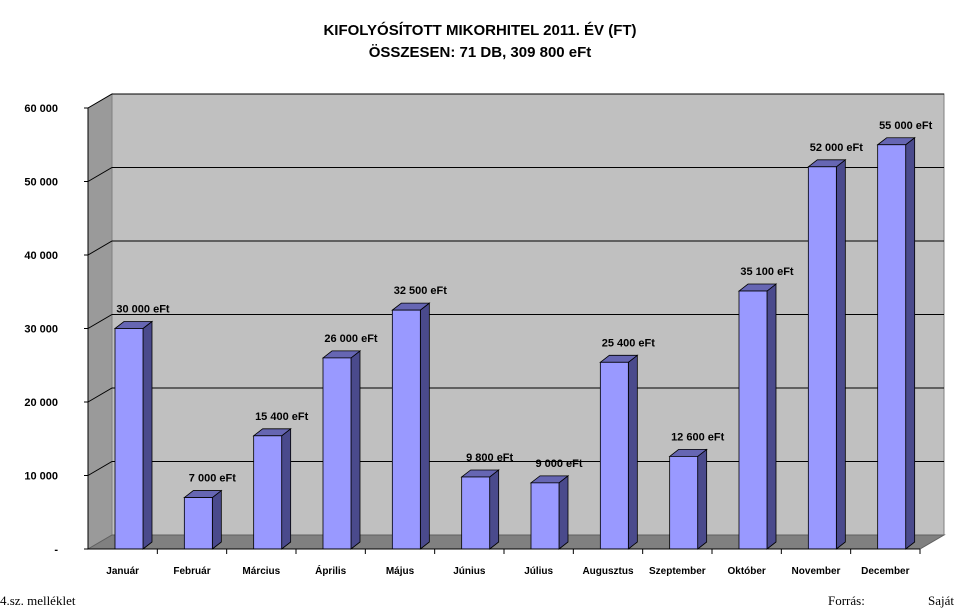  Describe the element at coordinates (41, 183) in the screenshot. I see `y-tick-label: 50 000` at that location.